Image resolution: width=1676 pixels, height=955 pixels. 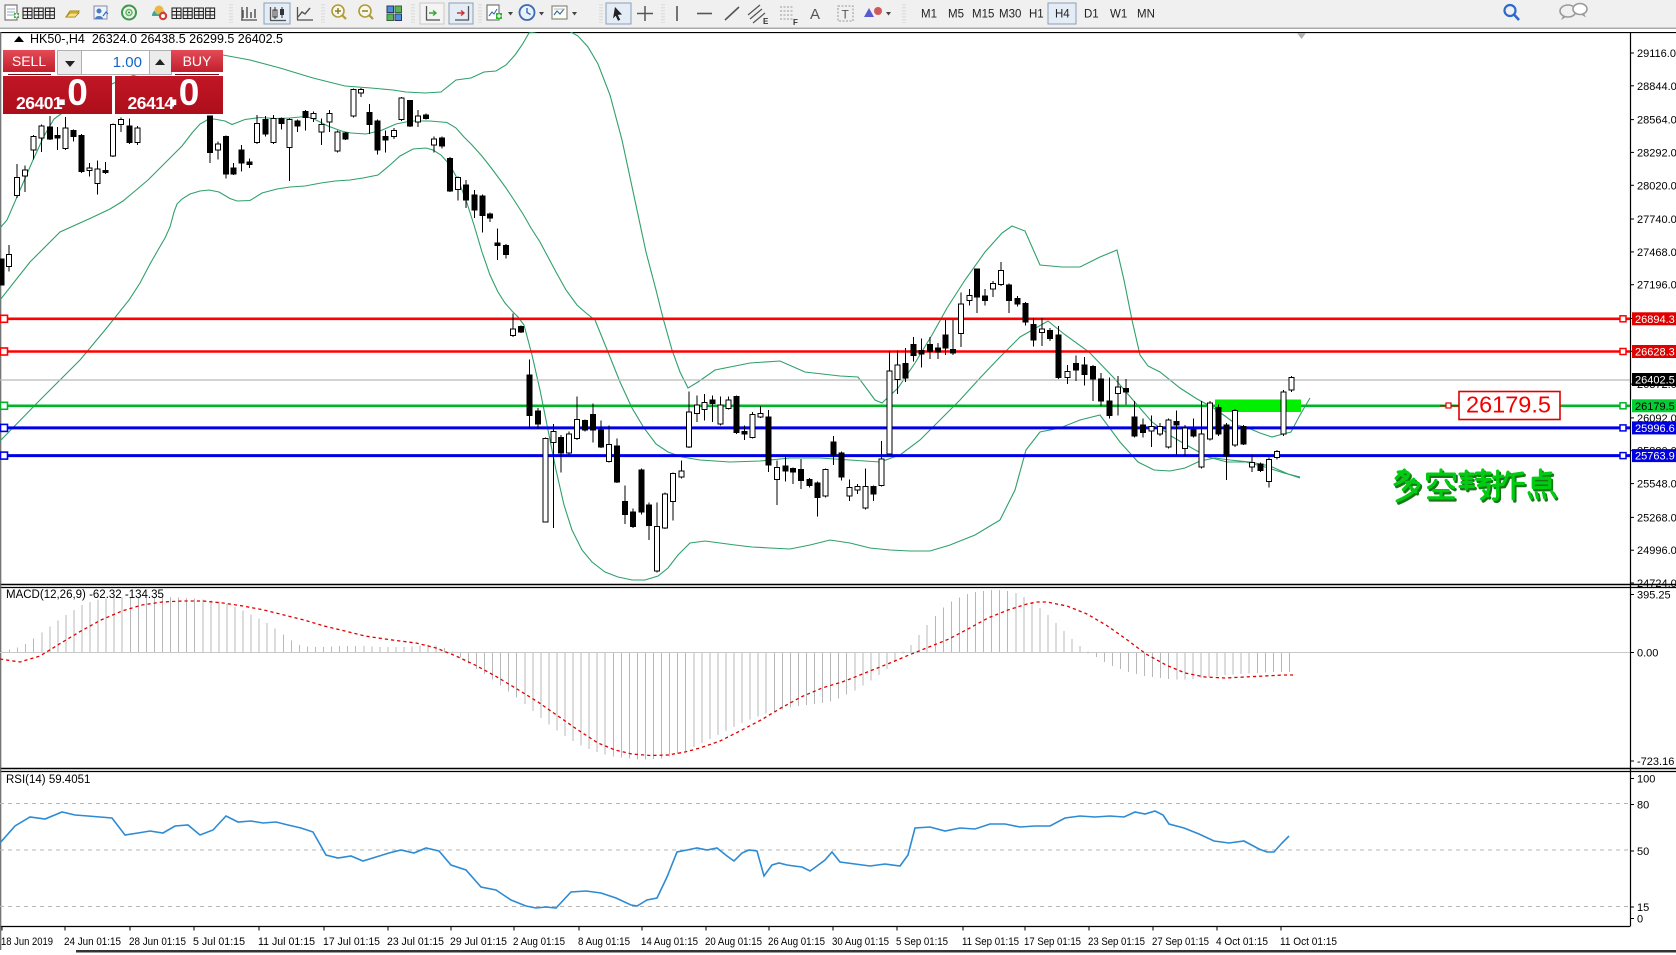 I want to click on svg-text: 24 Jun 01:15, so click(x=92, y=942).